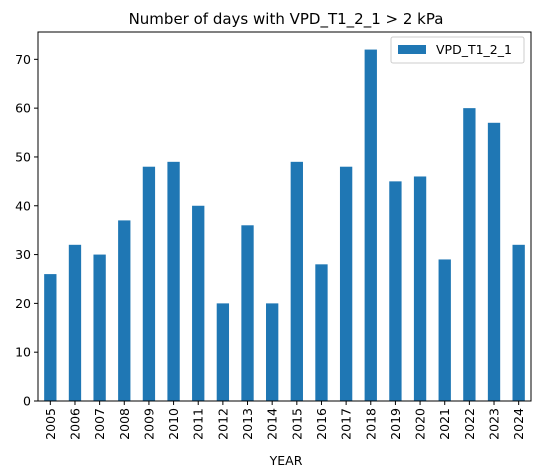  Describe the element at coordinates (444, 330) in the screenshot. I see `bar-2021` at that location.